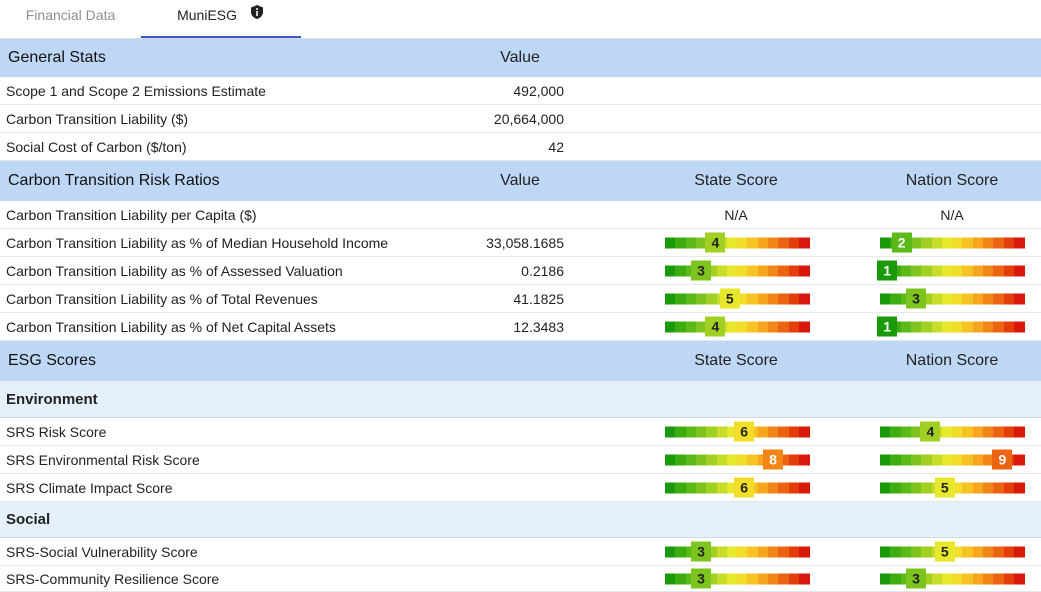  What do you see at coordinates (520, 58) in the screenshot?
I see `general-stats-header: General Stats Value` at bounding box center [520, 58].